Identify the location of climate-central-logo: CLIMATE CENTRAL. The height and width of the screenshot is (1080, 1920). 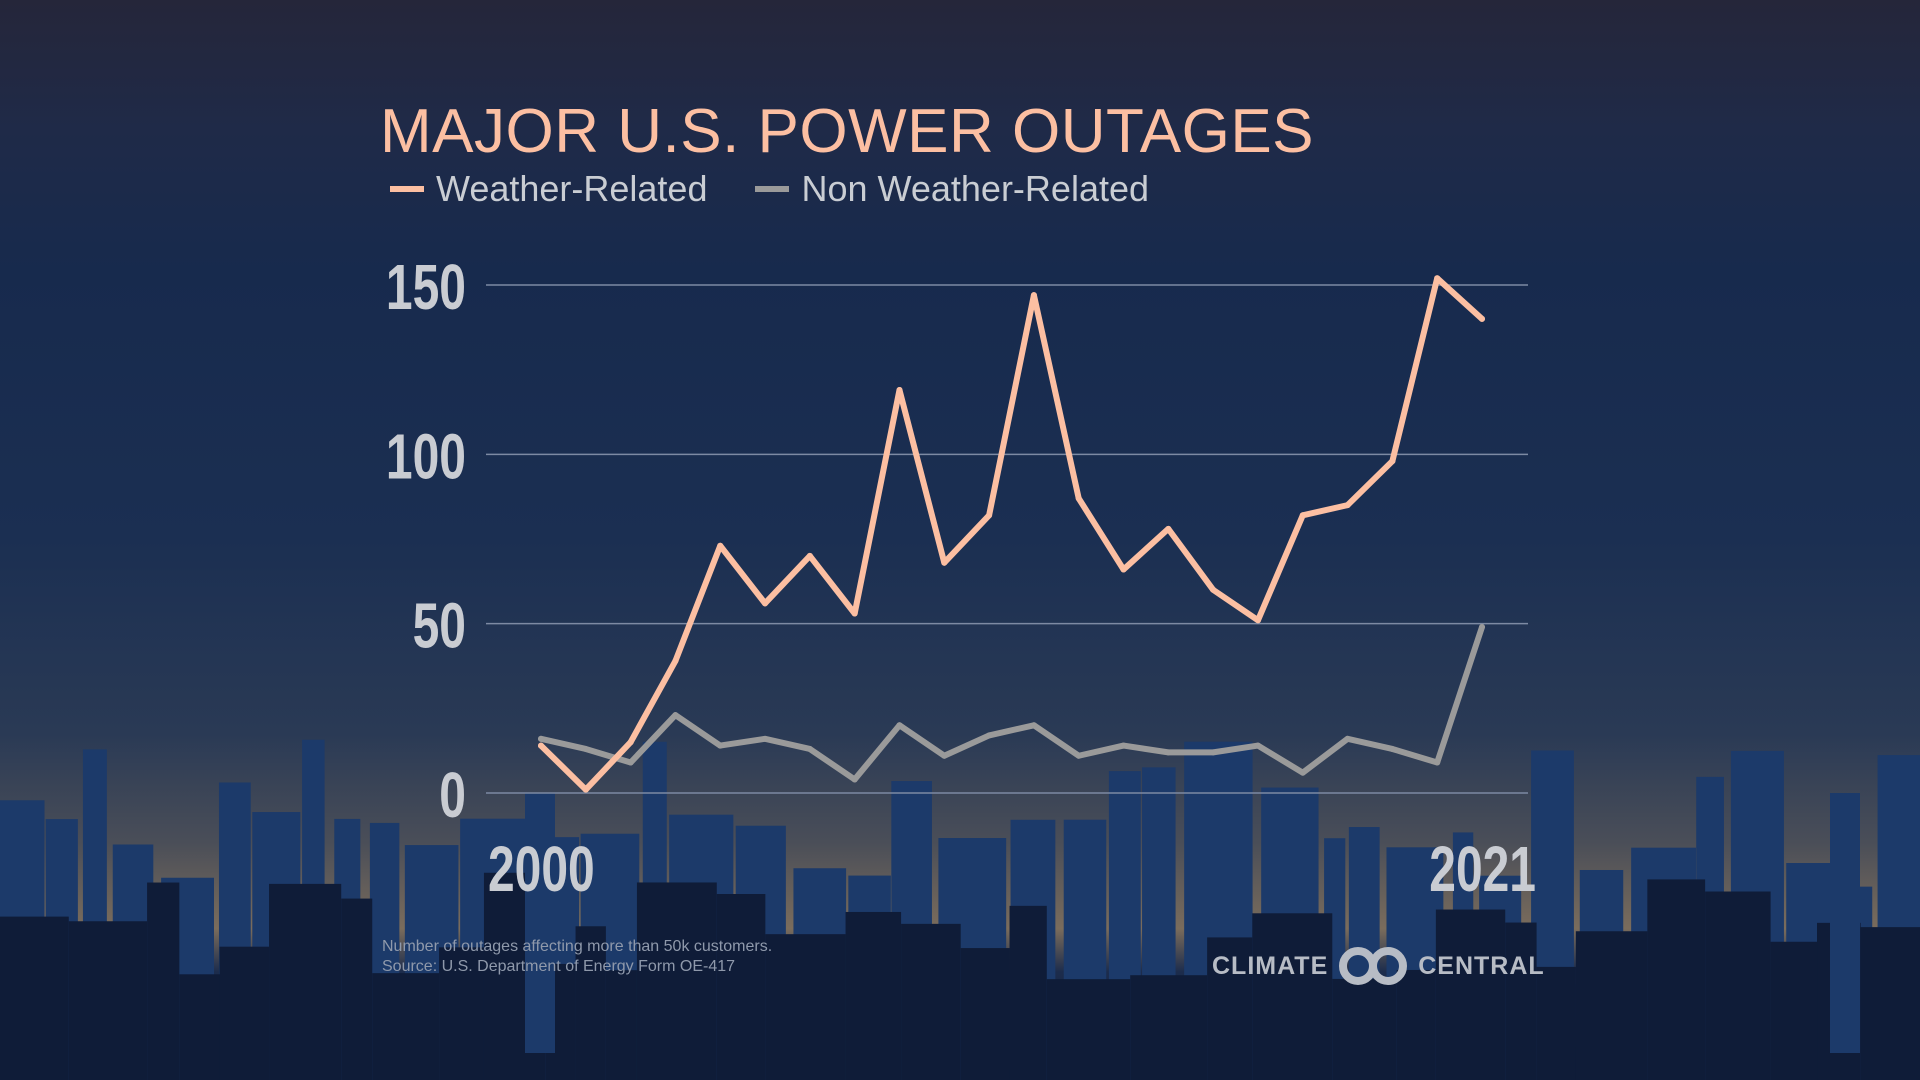
(1378, 966).